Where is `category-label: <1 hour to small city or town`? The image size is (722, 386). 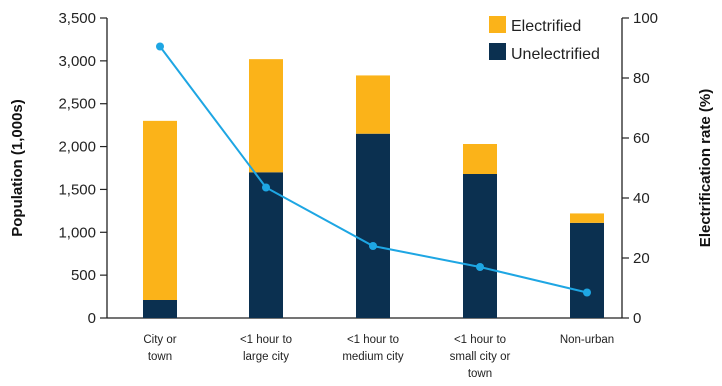
category-label: <1 hour to small city or town is located at coordinates (480, 357).